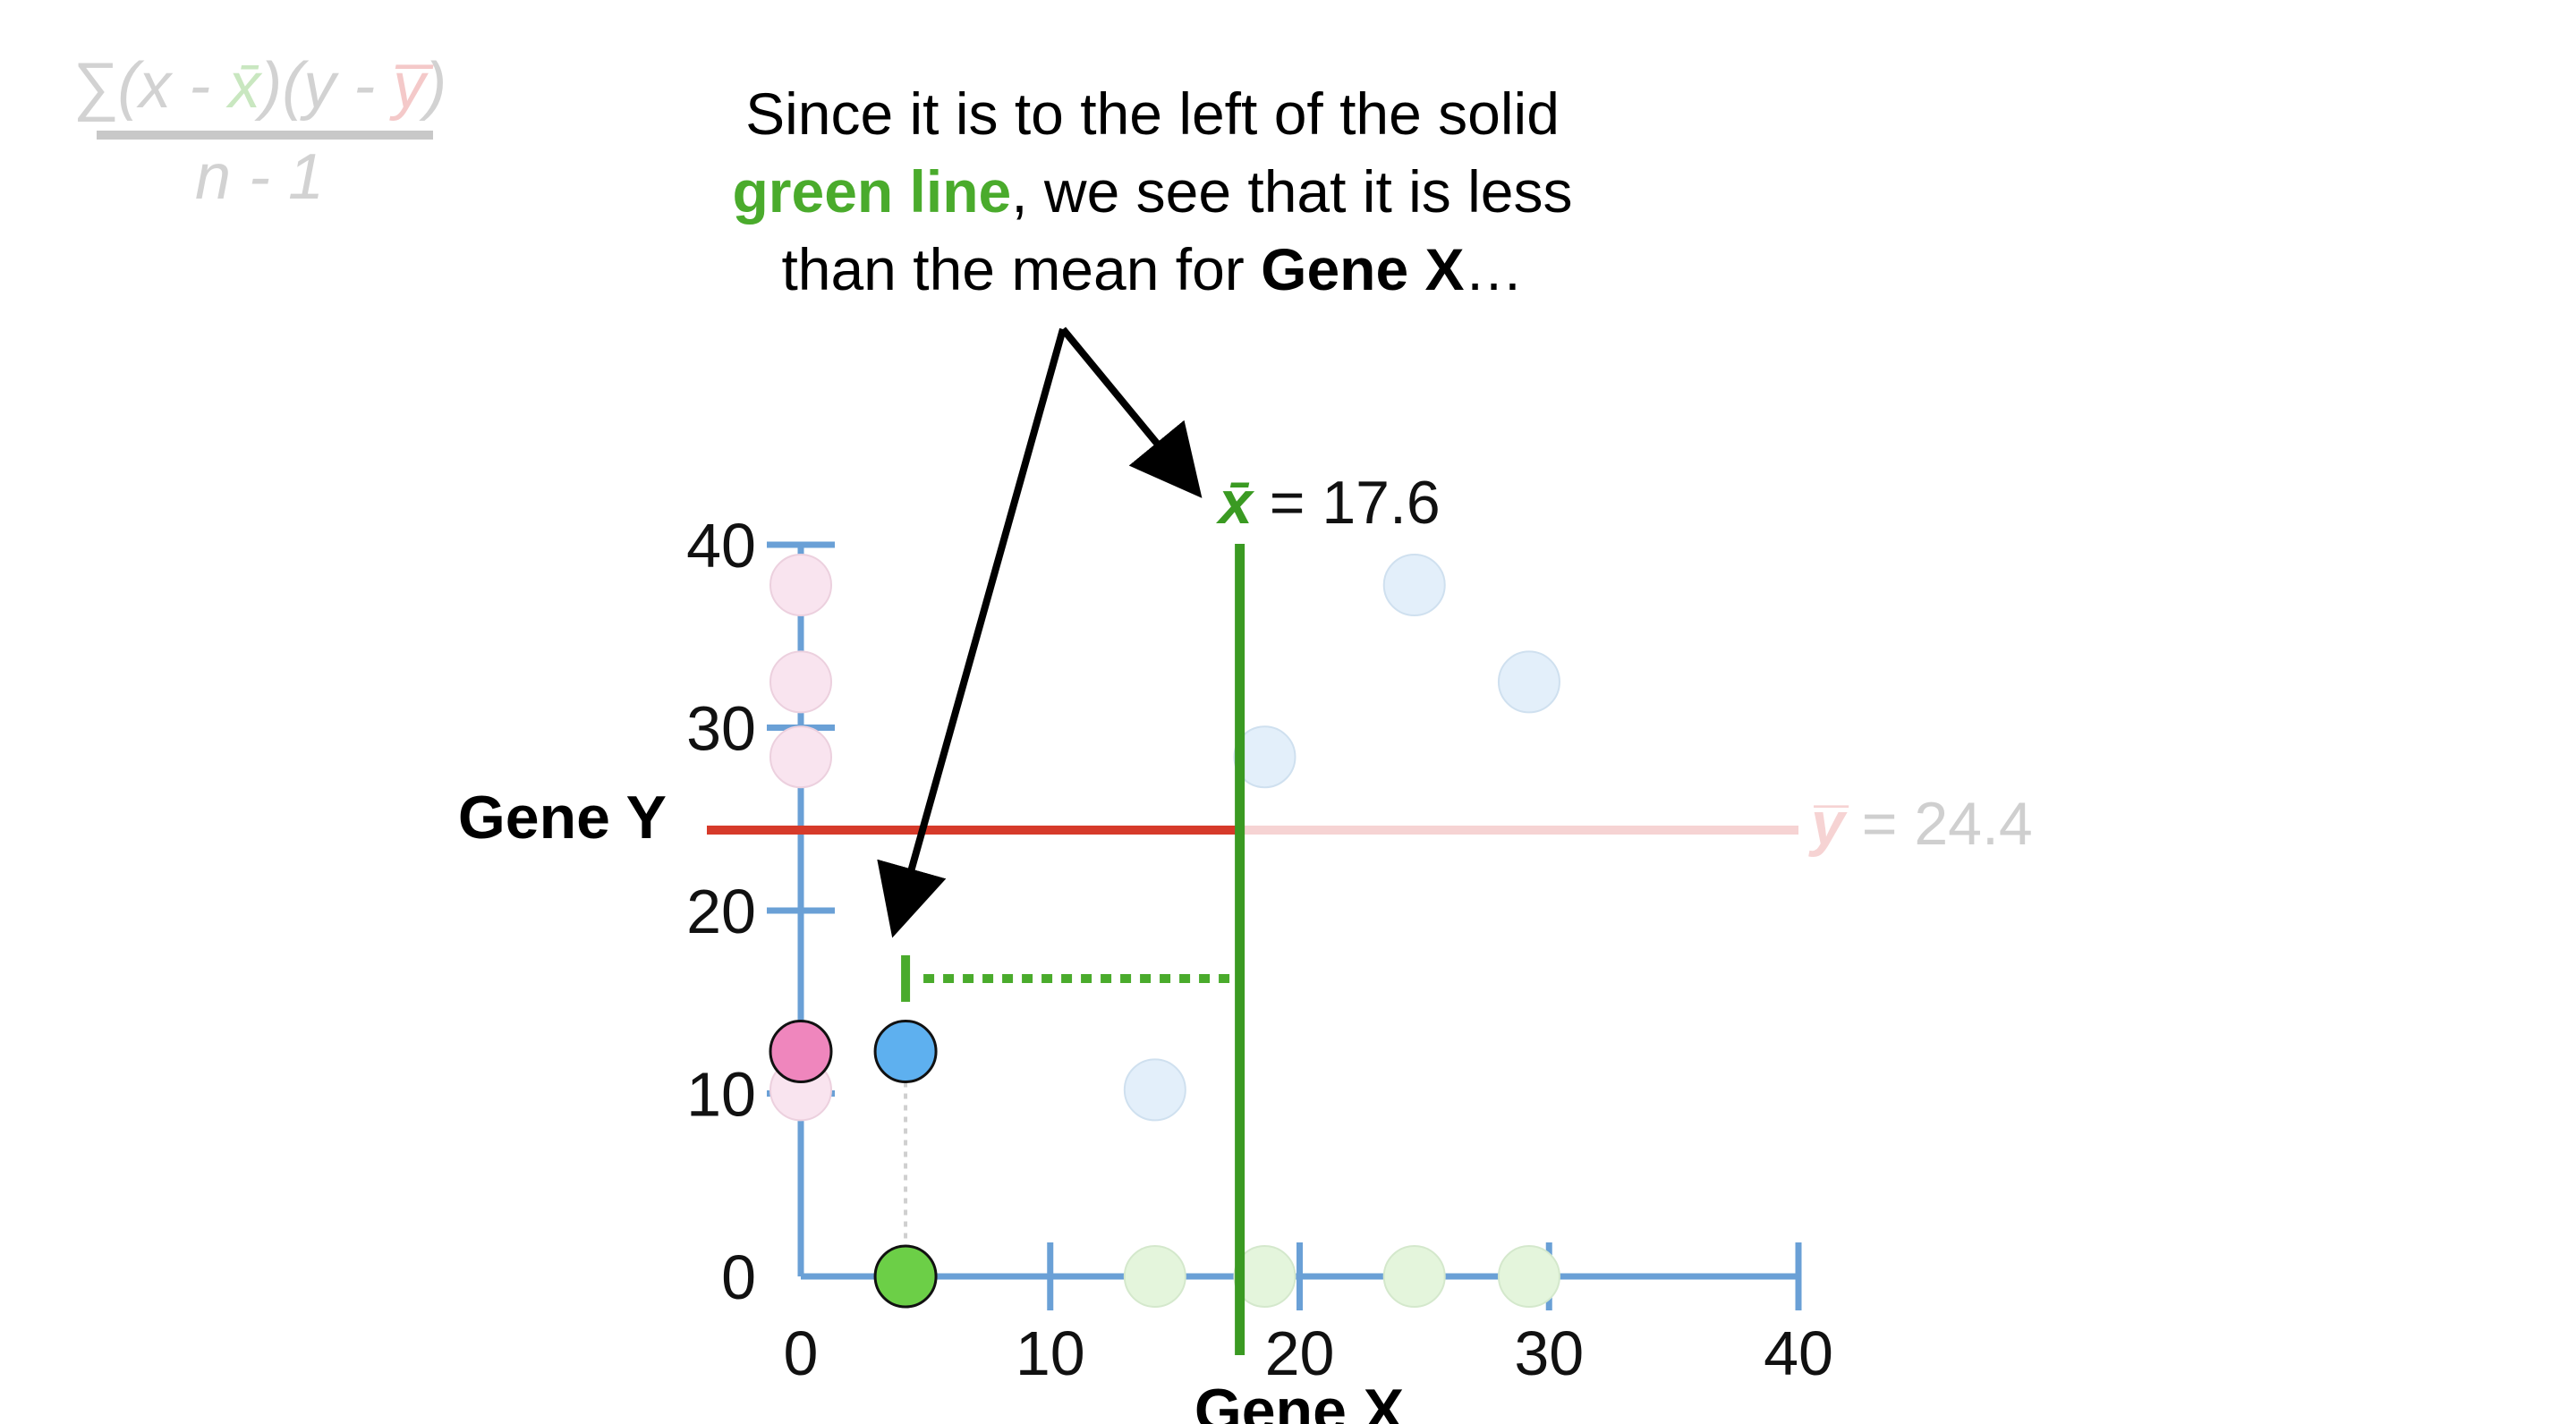 This screenshot has height=1424, width=2576. I want to click on formula-numerator: ∑(x - x̄)(y - y̅), so click(259, 86).